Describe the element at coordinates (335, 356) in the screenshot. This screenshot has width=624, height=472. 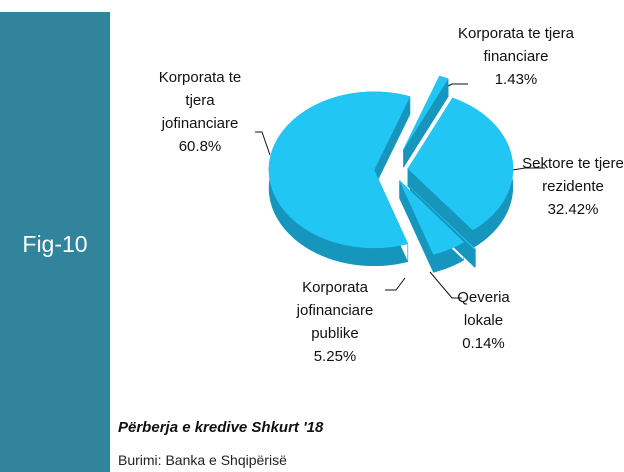
I see `value-label: 5.25%` at that location.